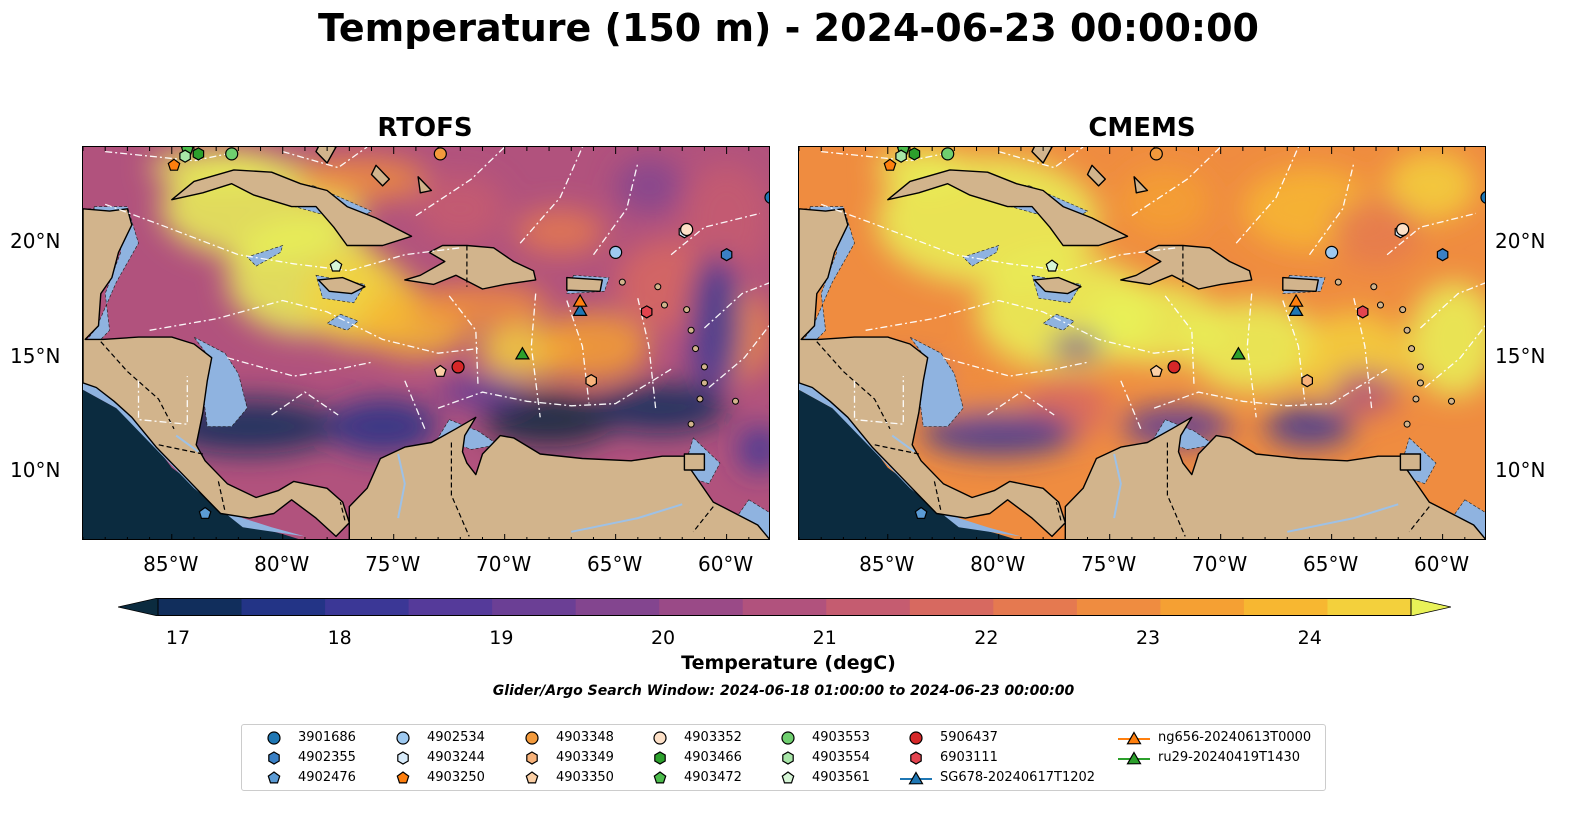 This screenshot has width=1577, height=827. Describe the element at coordinates (713, 757) in the screenshot. I see `legend-label: 4903466` at that location.